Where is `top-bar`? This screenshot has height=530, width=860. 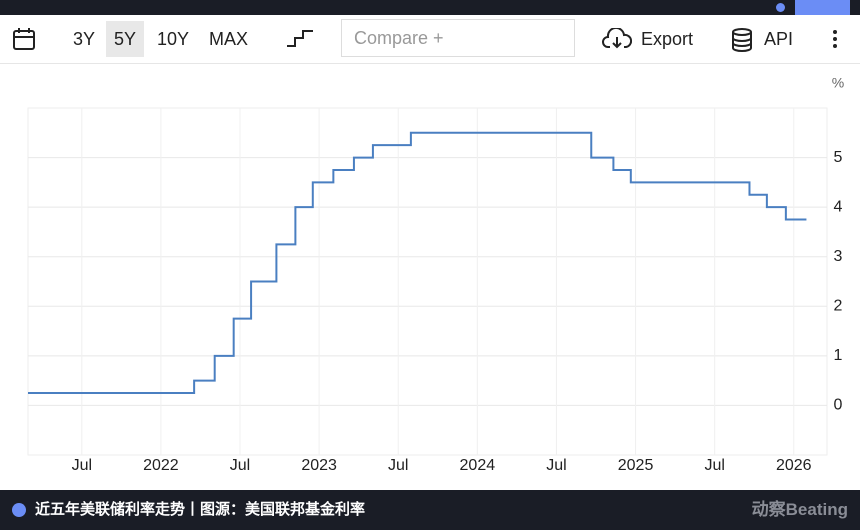
top-bar is located at coordinates (430, 7).